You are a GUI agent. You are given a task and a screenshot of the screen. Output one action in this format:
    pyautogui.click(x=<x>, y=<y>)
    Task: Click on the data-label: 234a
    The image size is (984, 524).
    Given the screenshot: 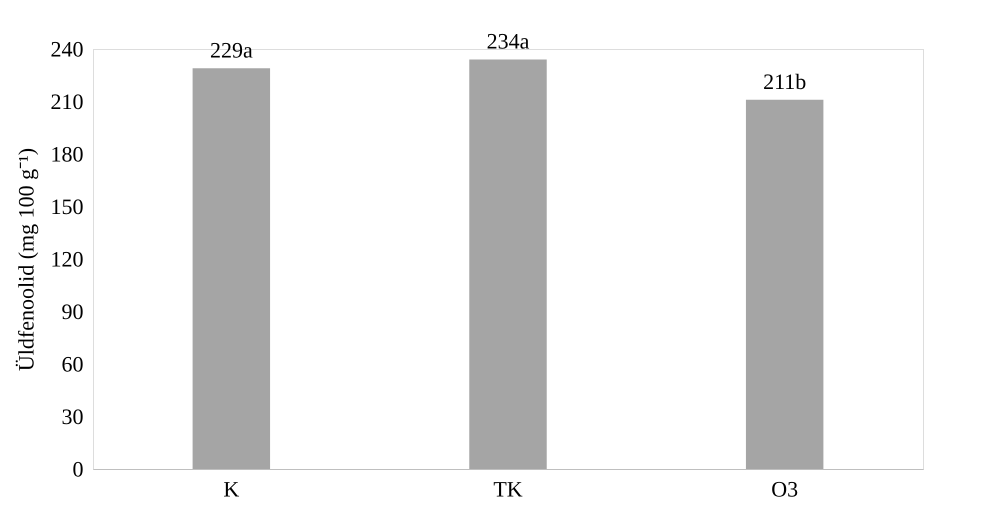 What is the action you would take?
    pyautogui.click(x=508, y=41)
    